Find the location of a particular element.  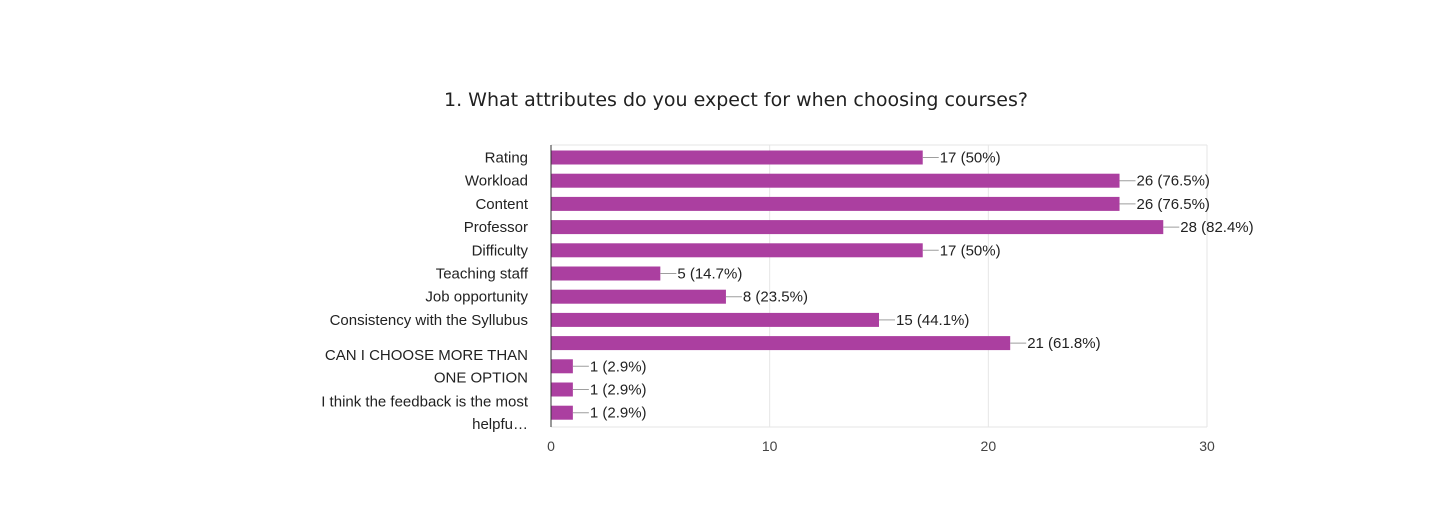

category-label: ONE OPTION is located at coordinates (481, 378).